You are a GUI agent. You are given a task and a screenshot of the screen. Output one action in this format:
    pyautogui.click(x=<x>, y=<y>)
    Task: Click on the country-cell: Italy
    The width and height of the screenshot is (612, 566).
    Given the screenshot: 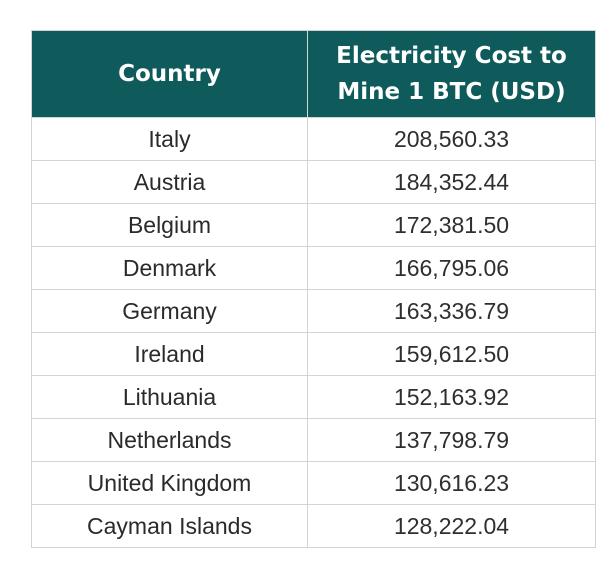 What is the action you would take?
    pyautogui.click(x=169, y=139)
    